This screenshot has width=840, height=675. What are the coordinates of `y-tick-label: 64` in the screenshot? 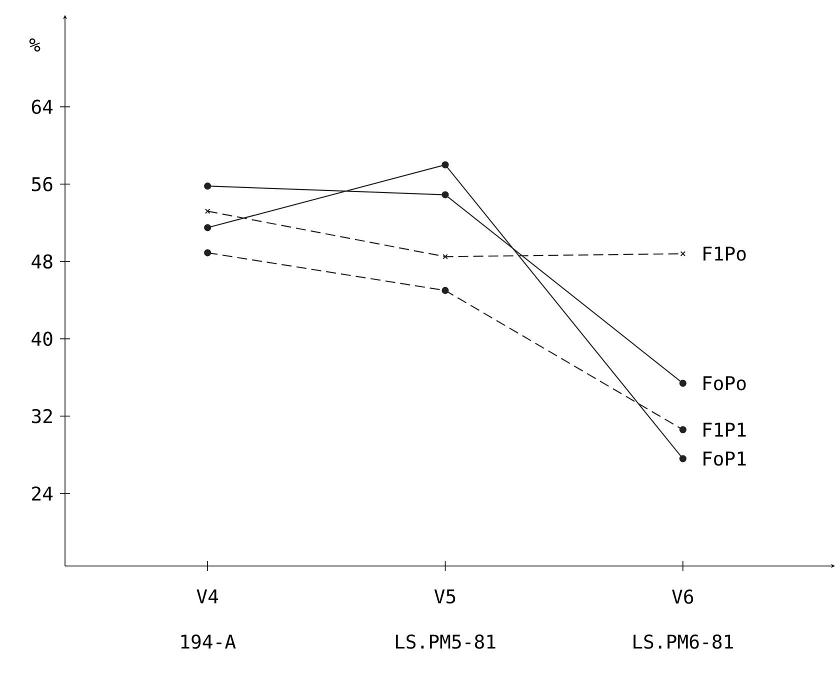 It's located at (42, 107).